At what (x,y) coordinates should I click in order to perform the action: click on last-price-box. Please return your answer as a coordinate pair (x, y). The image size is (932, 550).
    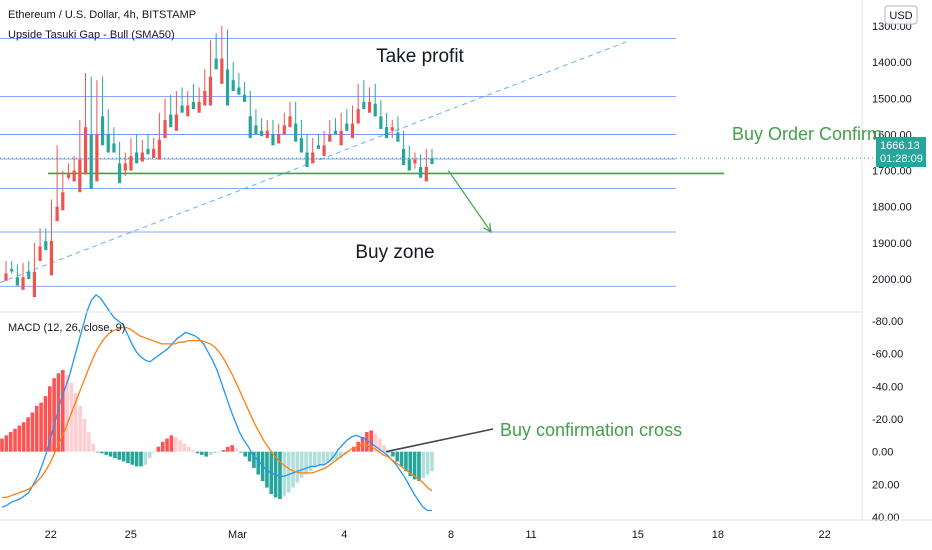
    Looking at the image, I should click on (901, 152).